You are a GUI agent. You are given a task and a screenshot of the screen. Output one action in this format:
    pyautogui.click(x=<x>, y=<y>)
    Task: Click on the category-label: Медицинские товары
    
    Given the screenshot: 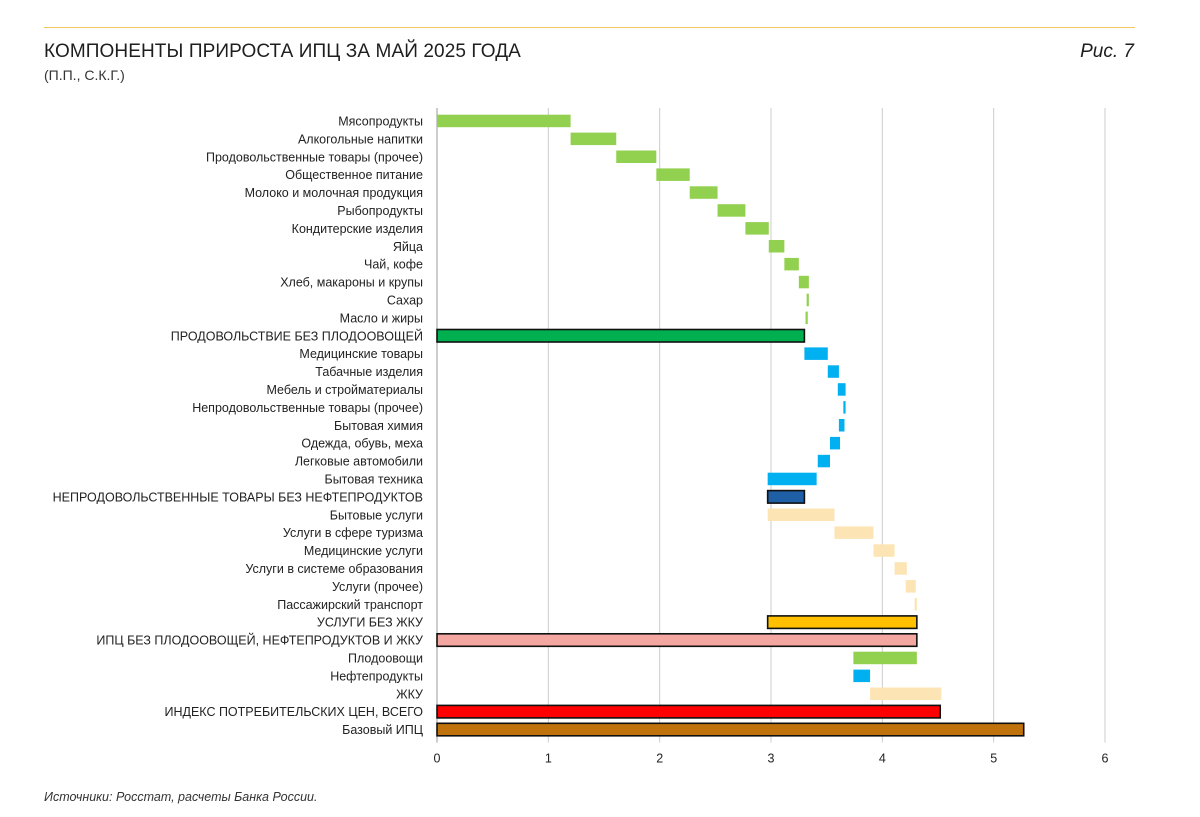 What is the action you would take?
    pyautogui.click(x=361, y=354)
    